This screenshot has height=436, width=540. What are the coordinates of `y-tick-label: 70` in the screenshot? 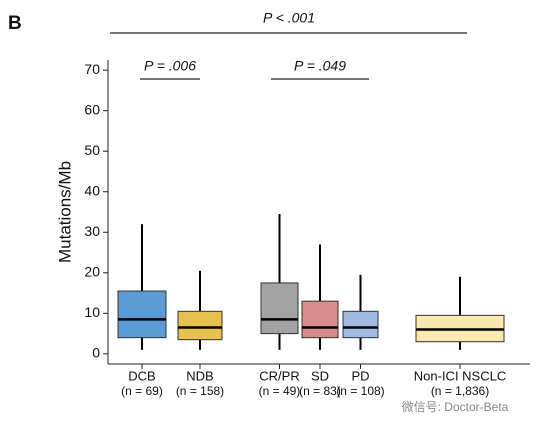 It's located at (92, 69).